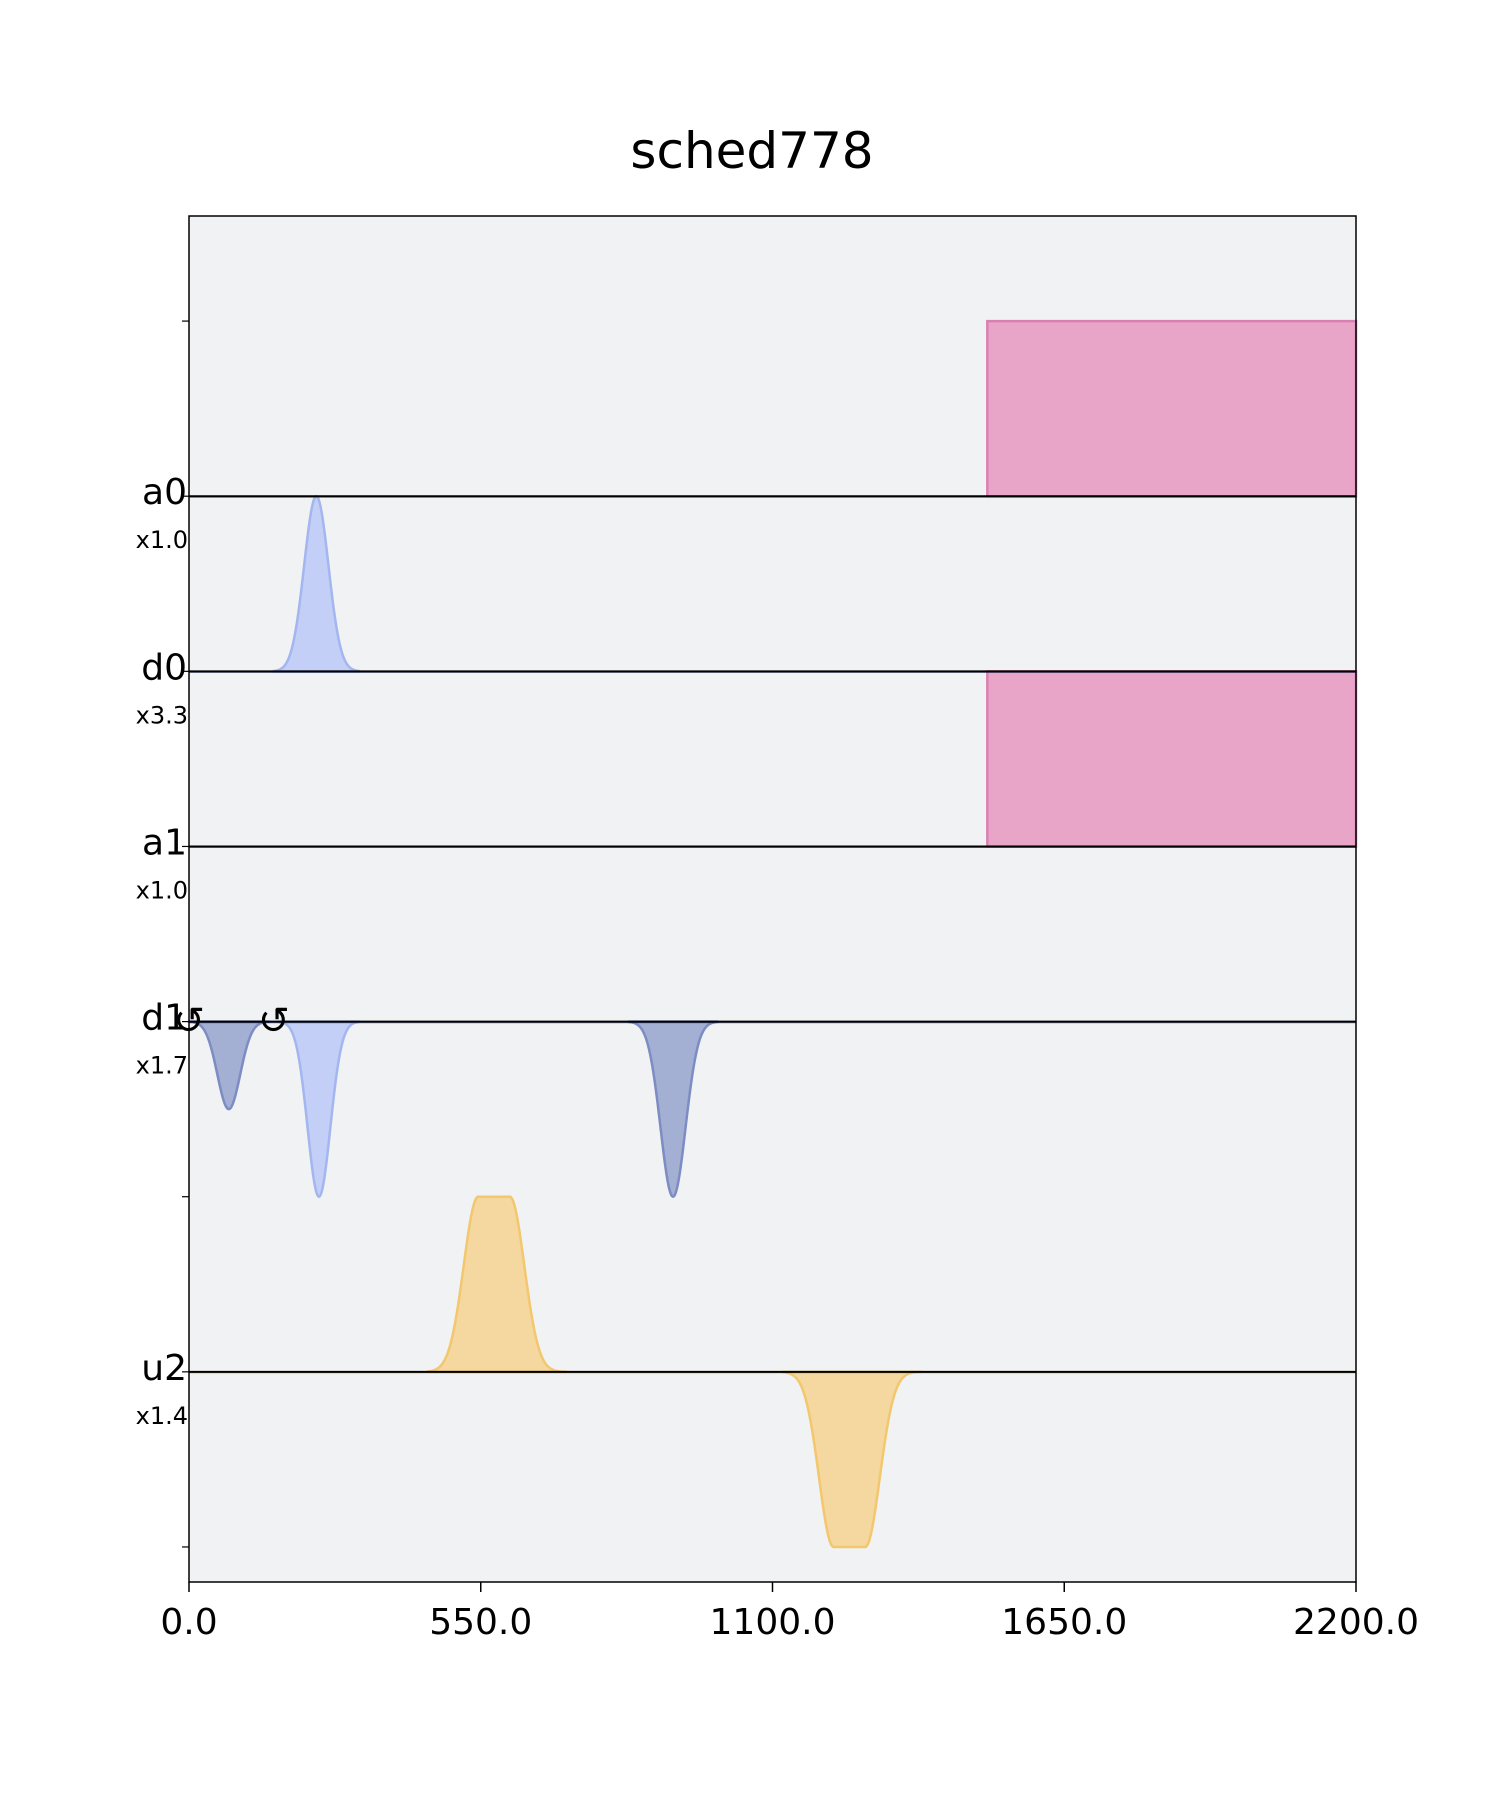 The height and width of the screenshot is (1800, 1500). Describe the element at coordinates (1064, 1622) in the screenshot. I see `x-tick-label: 1650.0` at that location.